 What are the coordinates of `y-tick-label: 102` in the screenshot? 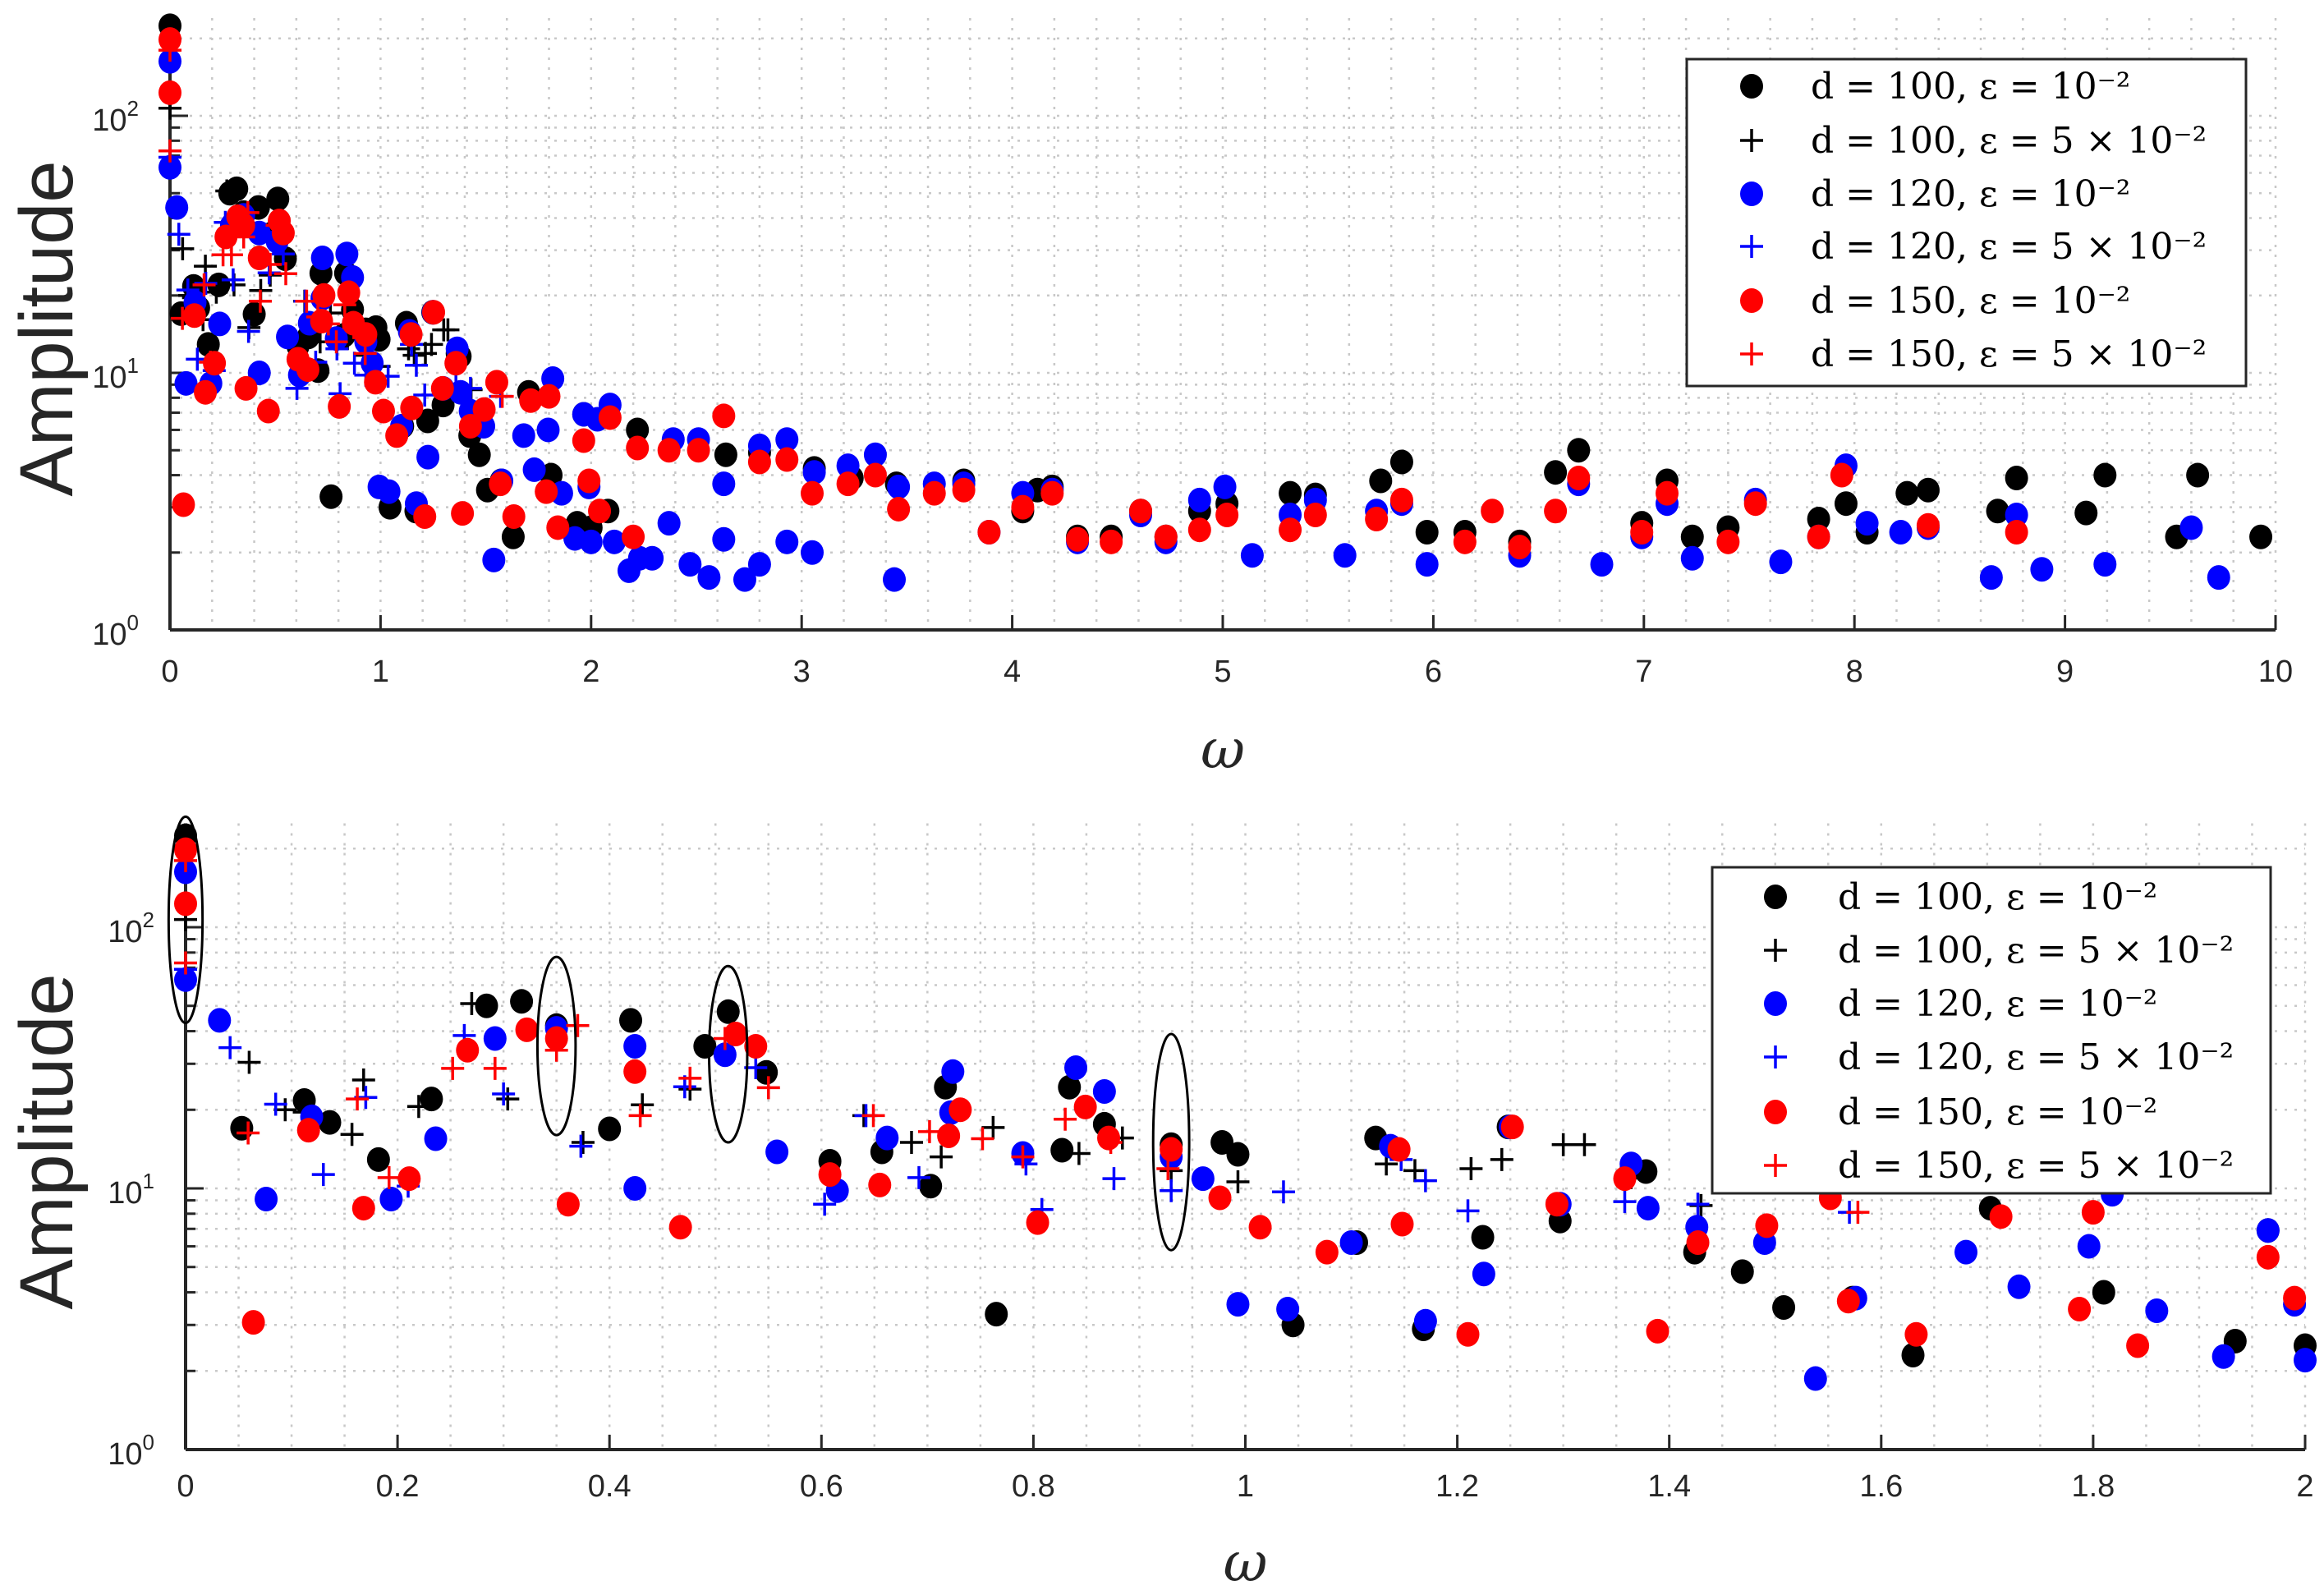 It's located at (131, 928).